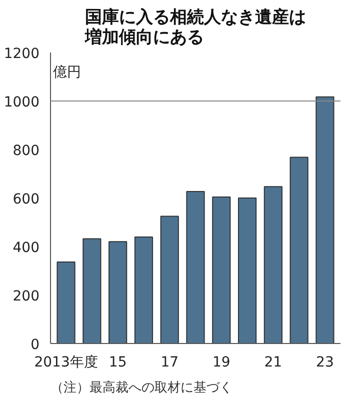 The height and width of the screenshot is (400, 344). I want to click on text: （注）最高裁への取材に基づく, so click(141, 388).